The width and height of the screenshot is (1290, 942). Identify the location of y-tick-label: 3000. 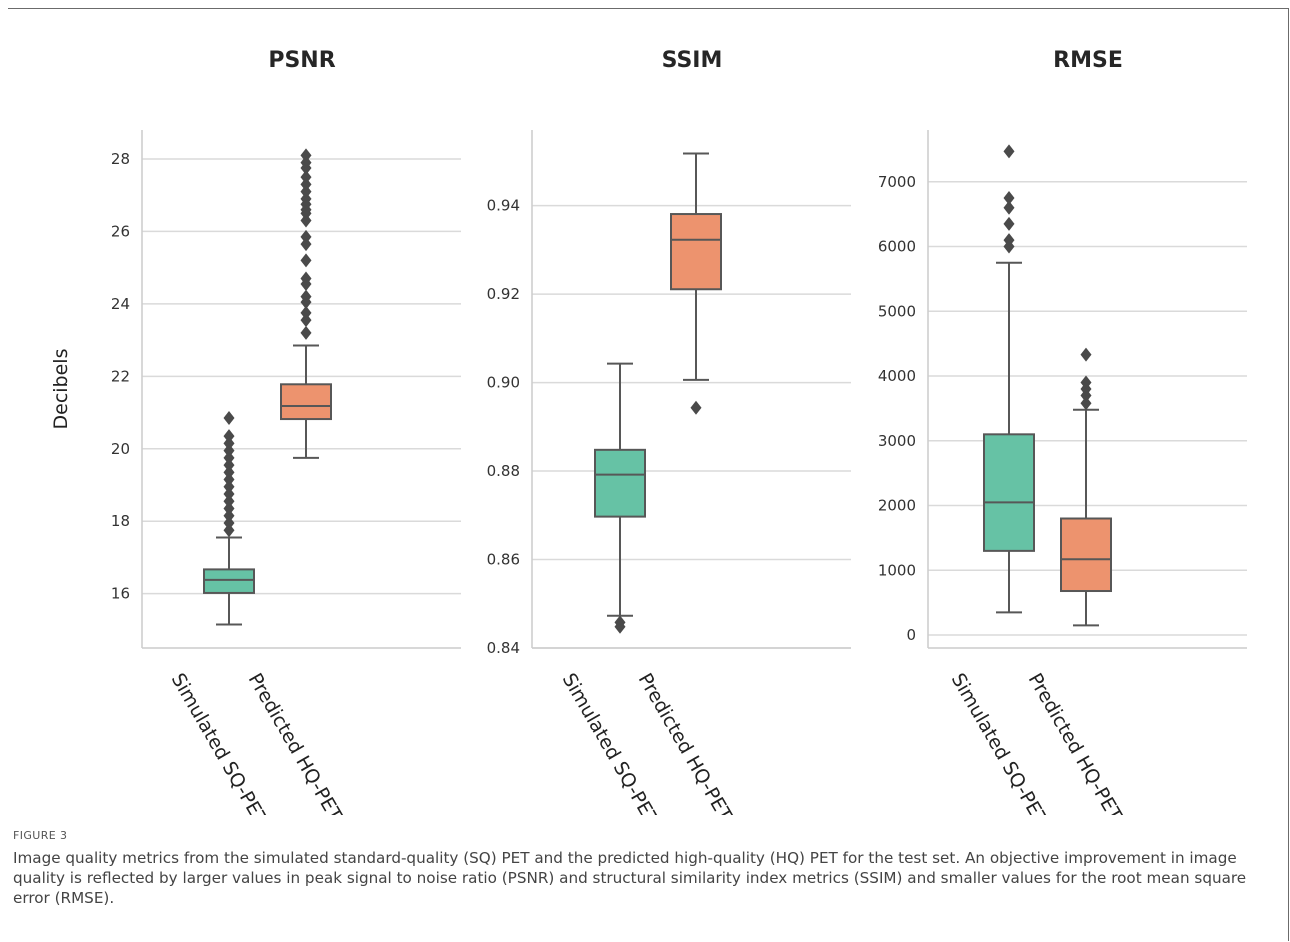
(897, 441).